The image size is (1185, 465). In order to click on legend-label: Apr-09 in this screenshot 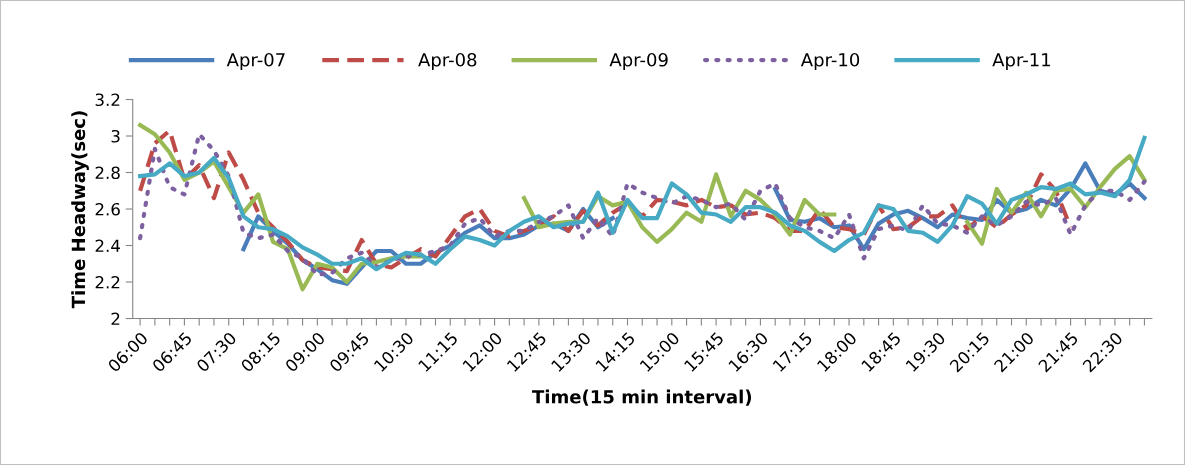, I will do `click(638, 61)`.